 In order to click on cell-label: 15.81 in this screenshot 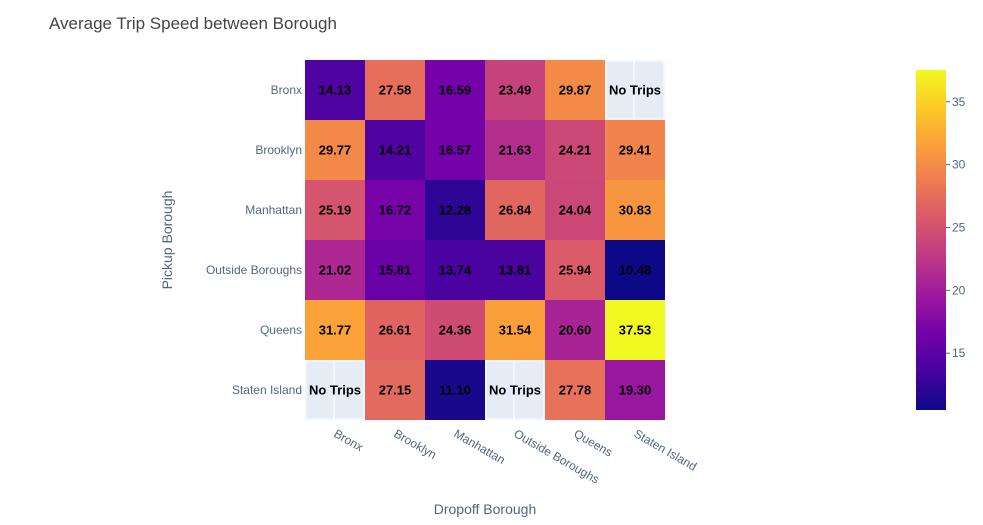, I will do `click(395, 270)`.